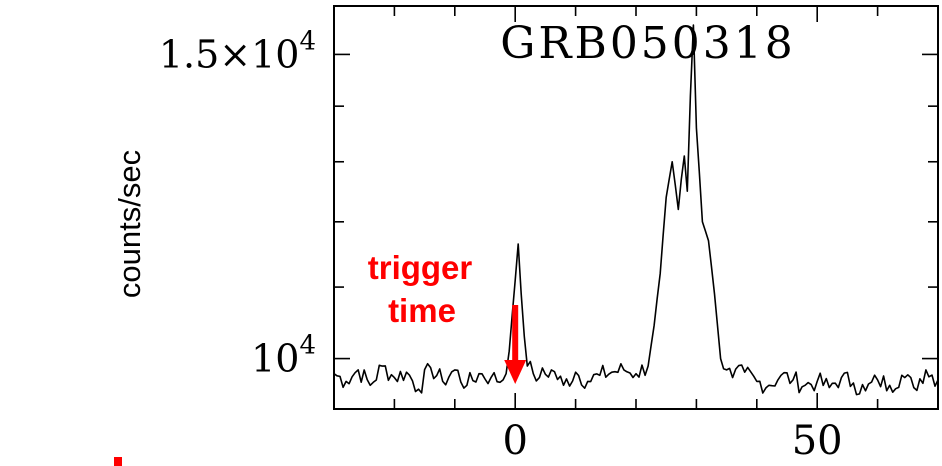 The image size is (942, 466). Describe the element at coordinates (118, 461) in the screenshot. I see `red-dot-mark` at that location.